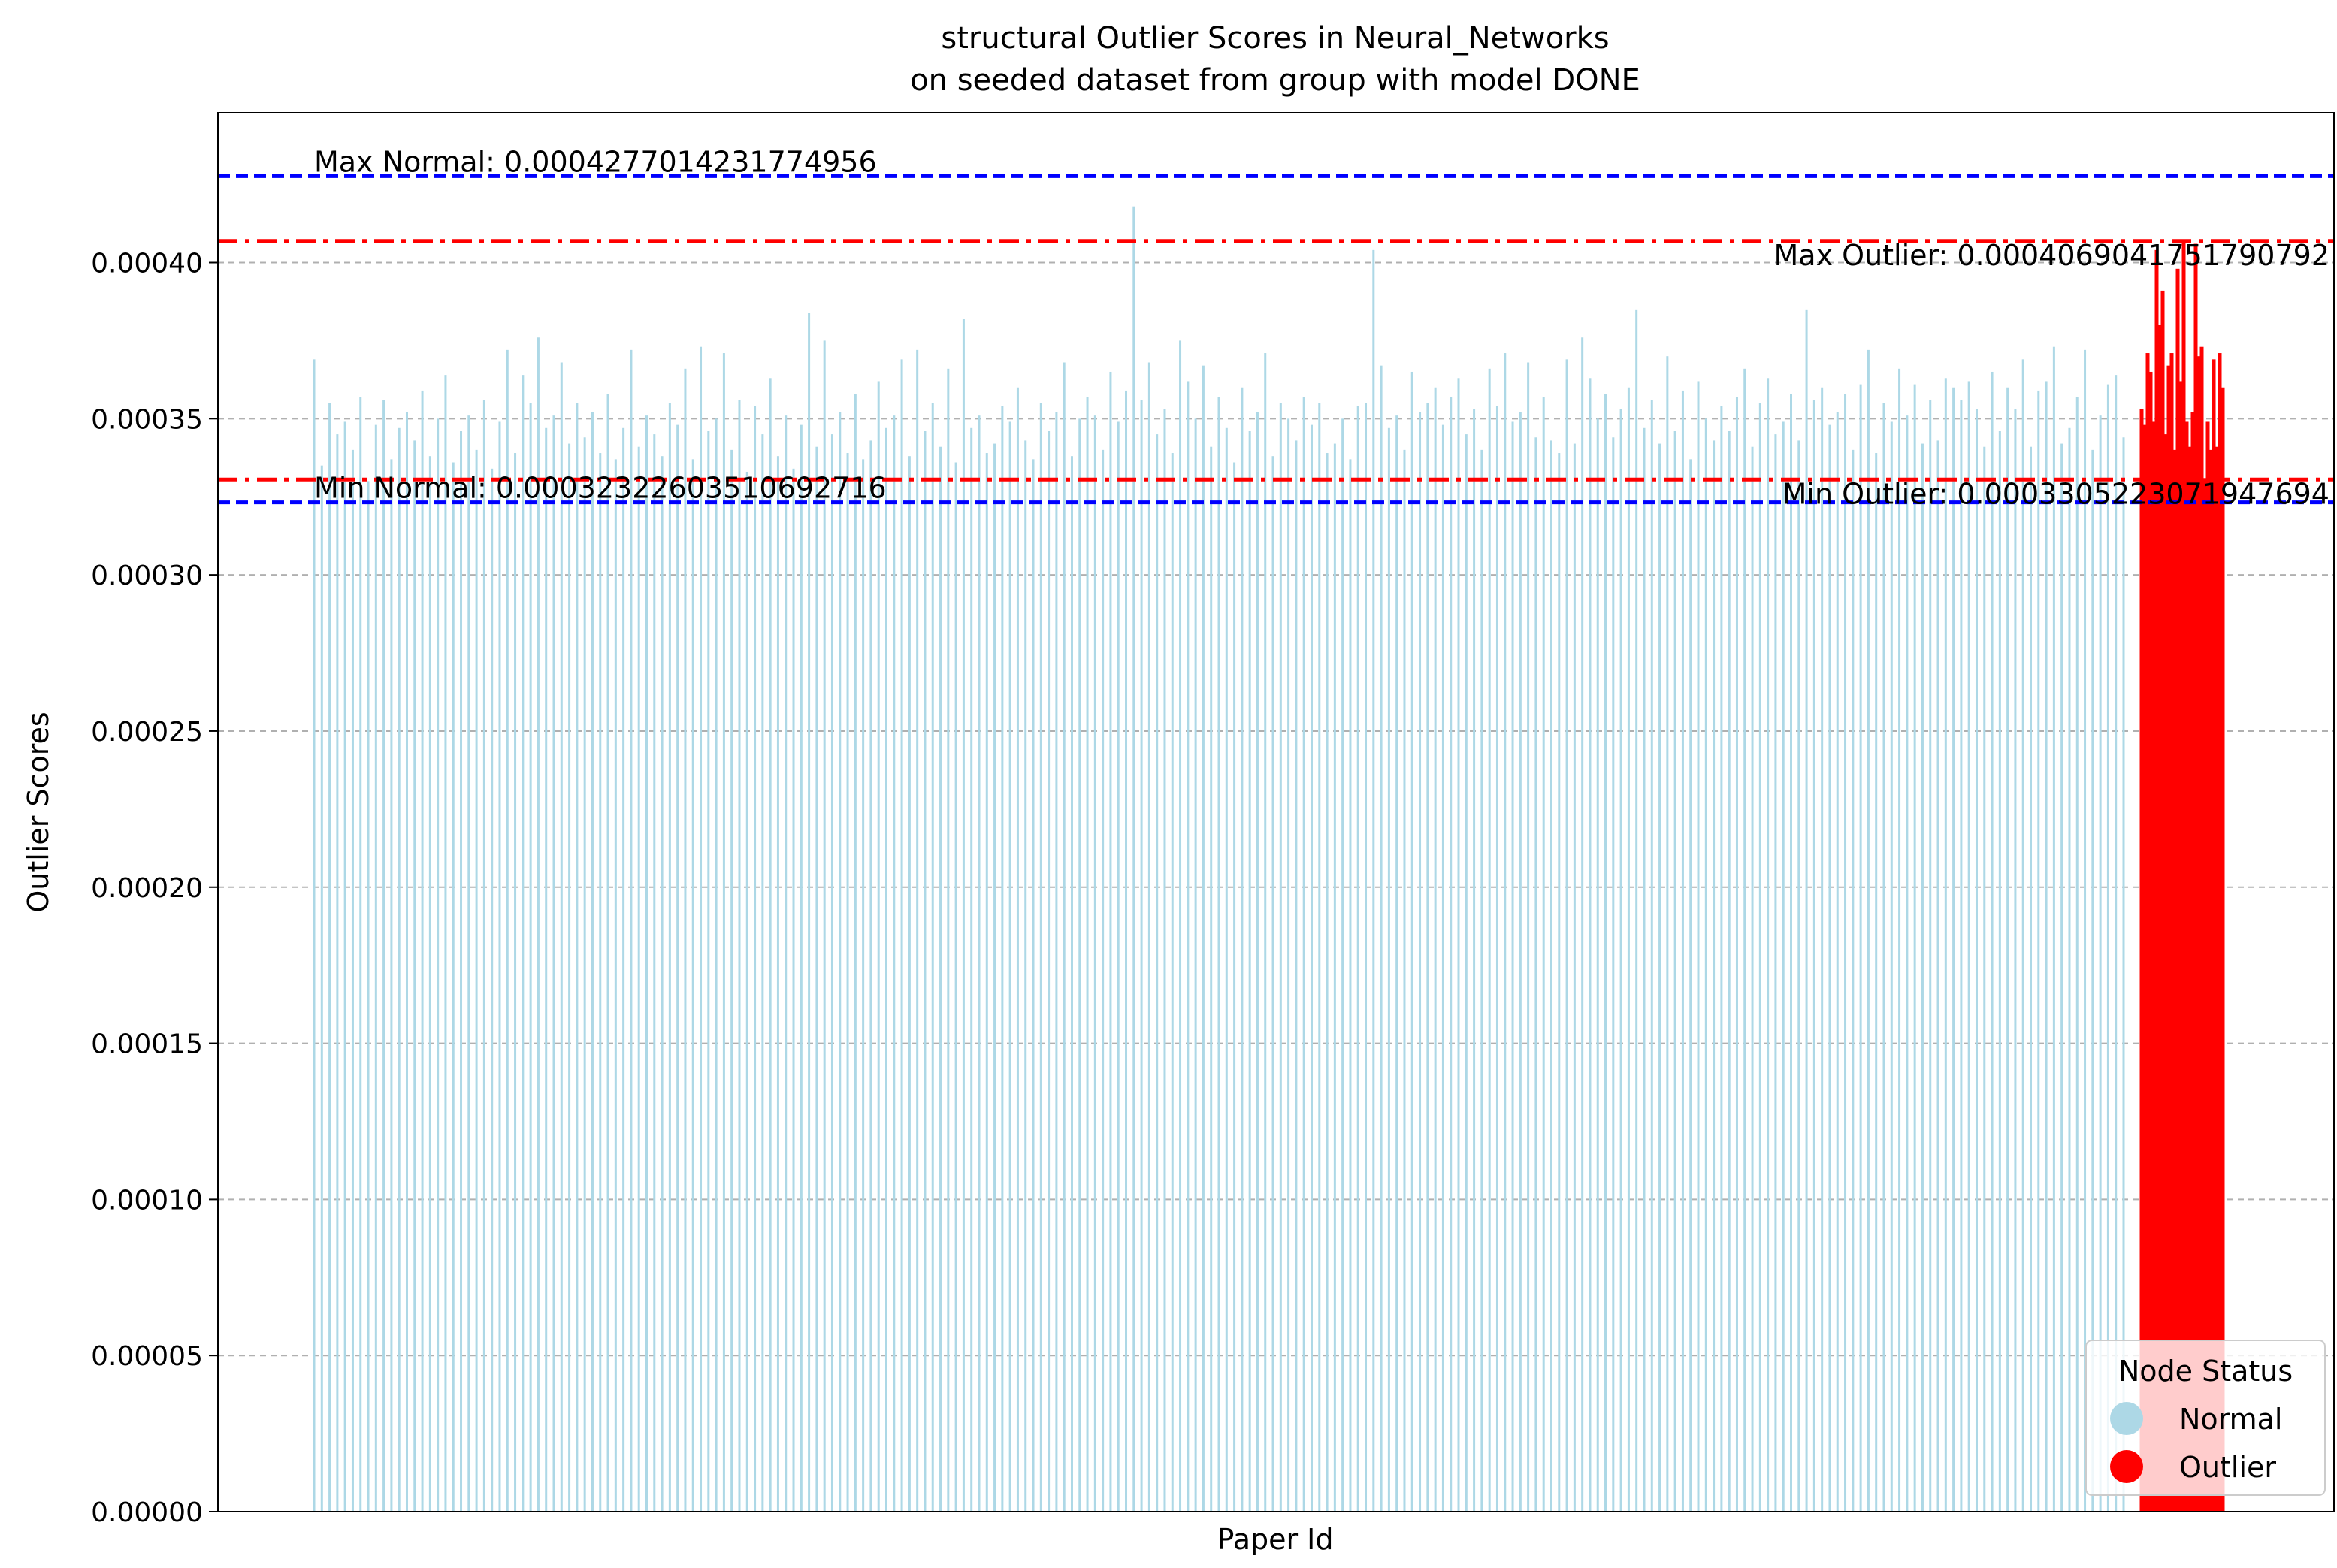 The height and width of the screenshot is (1568, 2337). What do you see at coordinates (2126, 1466) in the screenshot?
I see `legend-marker-outlier` at bounding box center [2126, 1466].